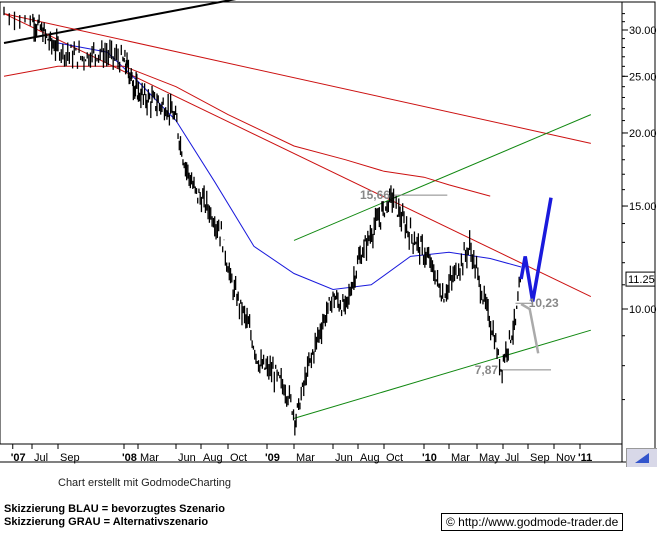 This screenshot has height=557, width=661. I want to click on x-tick-label: '10, so click(429, 458).